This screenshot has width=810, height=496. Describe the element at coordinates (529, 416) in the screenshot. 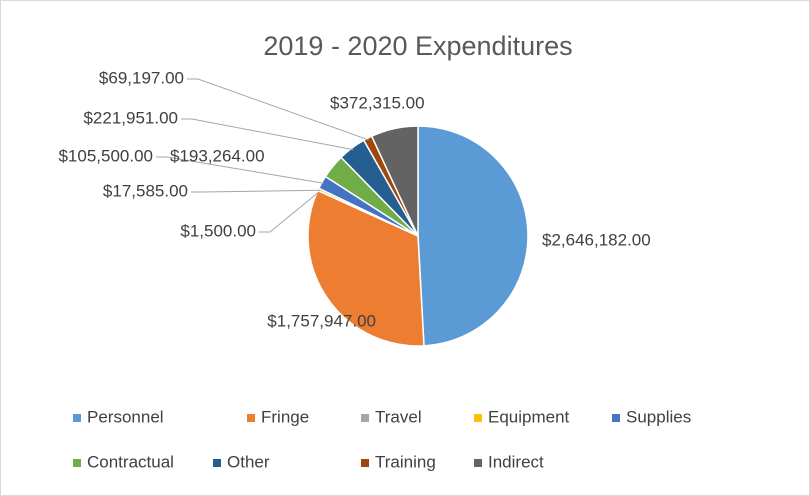

I see `legend-label: Equipment` at that location.